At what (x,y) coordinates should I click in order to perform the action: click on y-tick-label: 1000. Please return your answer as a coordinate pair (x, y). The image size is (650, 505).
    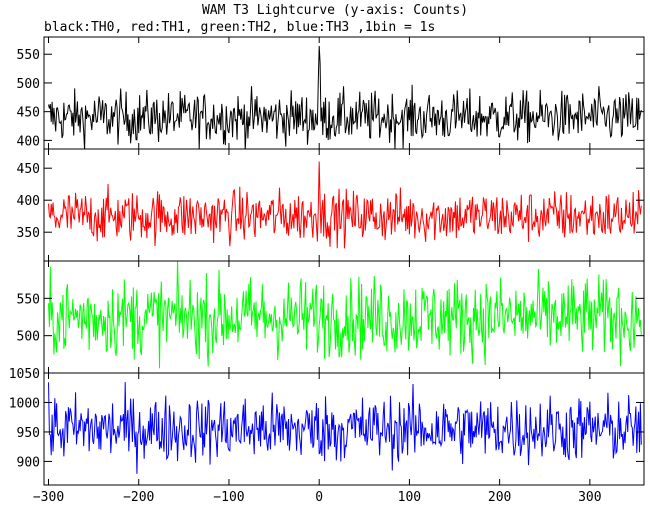
    Looking at the image, I should click on (24, 403).